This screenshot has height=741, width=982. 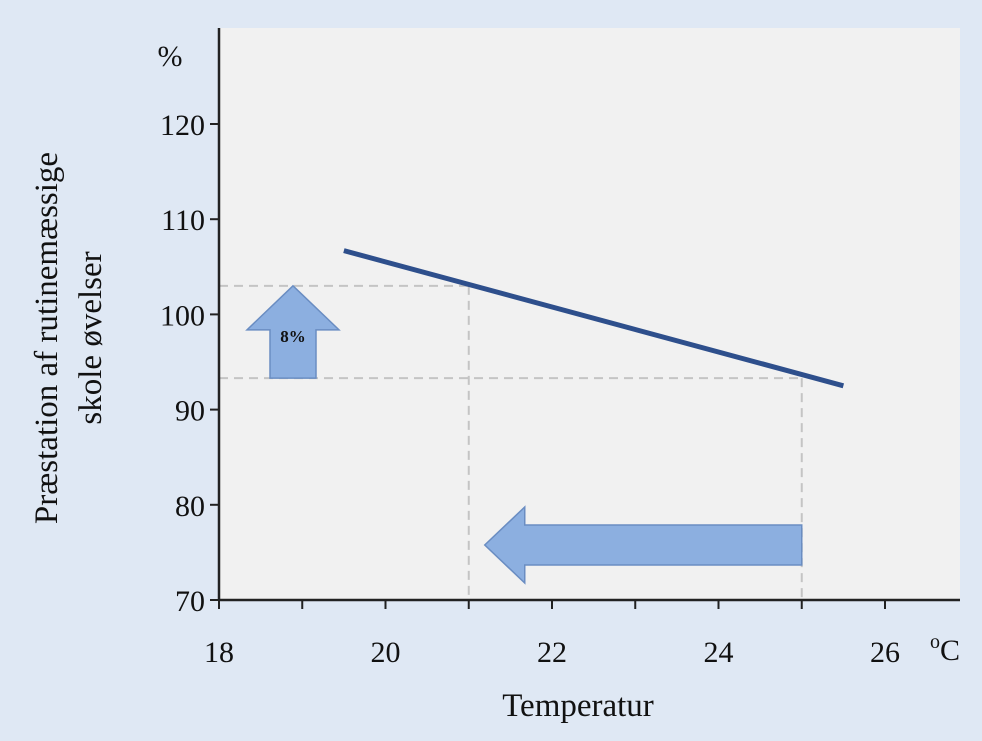 What do you see at coordinates (190, 506) in the screenshot?
I see `y-tick-label: 80` at bounding box center [190, 506].